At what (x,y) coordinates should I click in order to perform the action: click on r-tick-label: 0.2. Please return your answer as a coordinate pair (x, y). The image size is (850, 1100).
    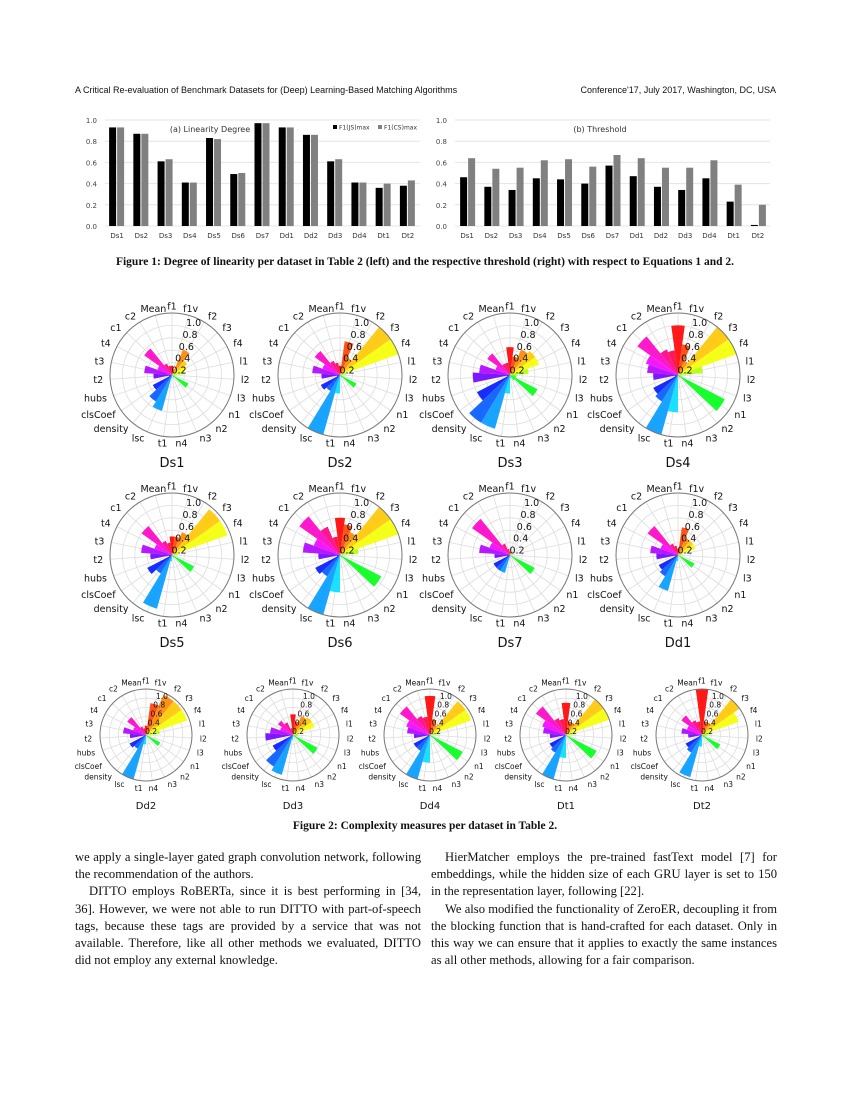
    Looking at the image, I should click on (178, 371).